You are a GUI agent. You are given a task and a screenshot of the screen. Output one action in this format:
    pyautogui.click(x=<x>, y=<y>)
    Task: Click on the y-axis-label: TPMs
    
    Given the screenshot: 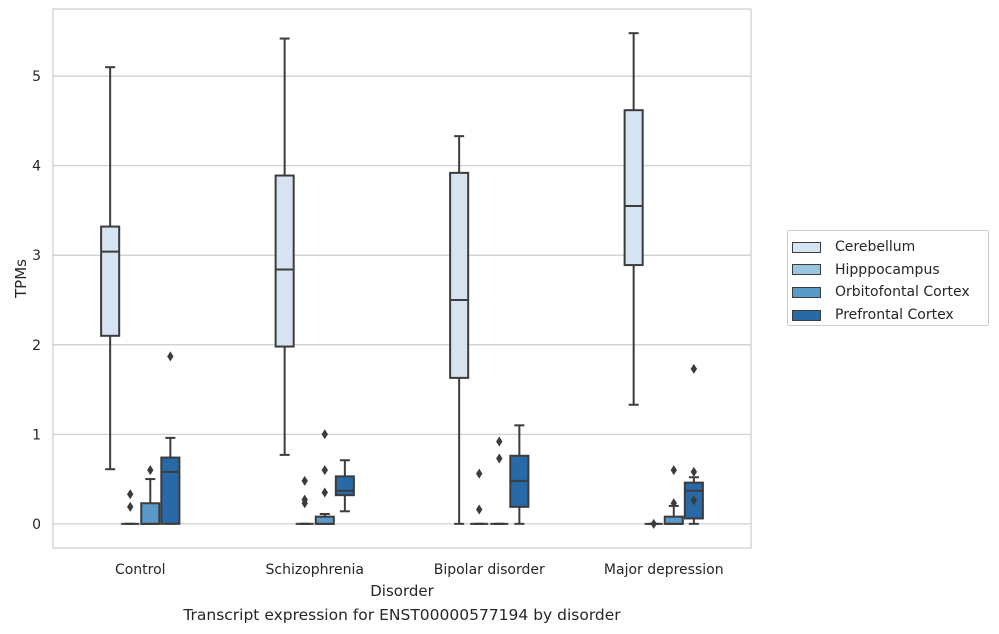 What is the action you would take?
    pyautogui.click(x=21, y=279)
    